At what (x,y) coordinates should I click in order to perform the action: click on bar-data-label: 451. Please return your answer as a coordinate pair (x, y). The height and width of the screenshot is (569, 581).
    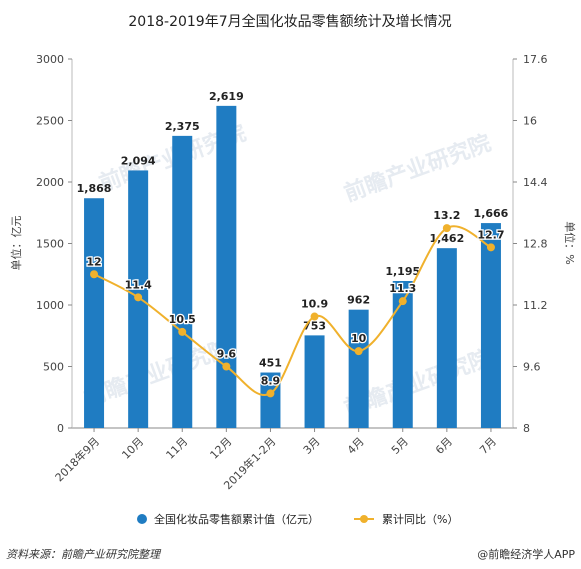
    Looking at the image, I should click on (270, 363).